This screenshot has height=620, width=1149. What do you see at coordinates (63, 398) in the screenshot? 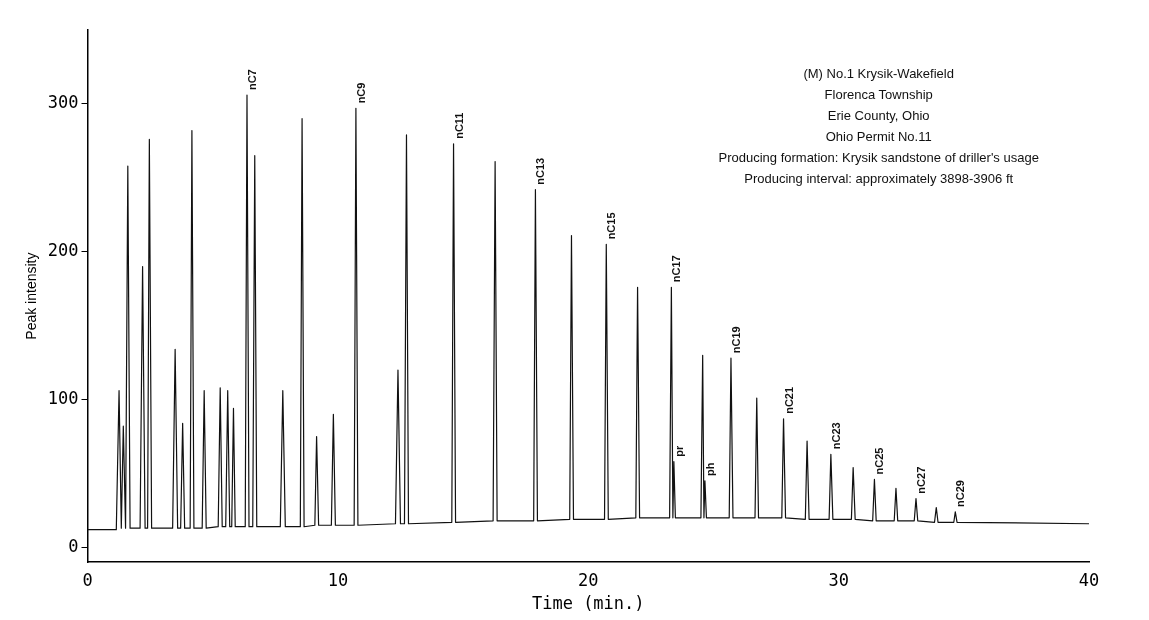
I see `y-tick-label: 100` at bounding box center [63, 398].